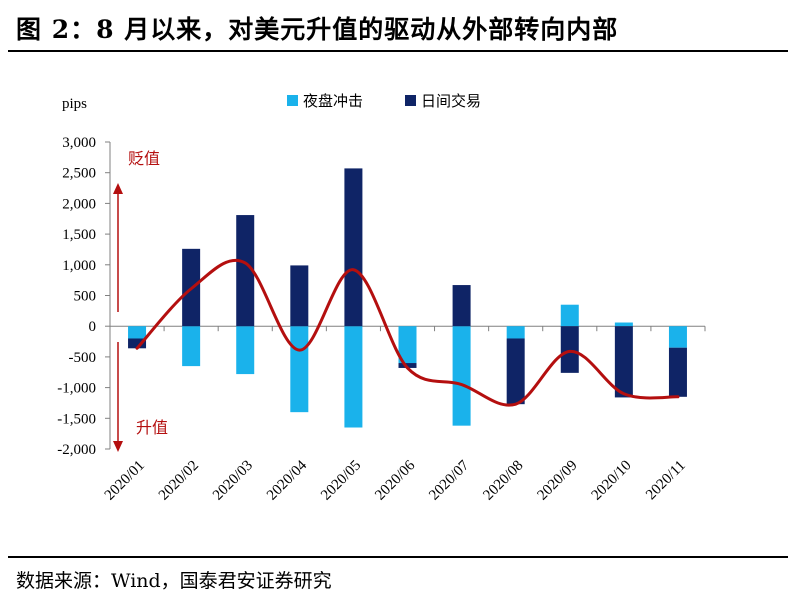 This screenshot has width=797, height=608. I want to click on legend-label-day-session: 日间交易, so click(451, 101).